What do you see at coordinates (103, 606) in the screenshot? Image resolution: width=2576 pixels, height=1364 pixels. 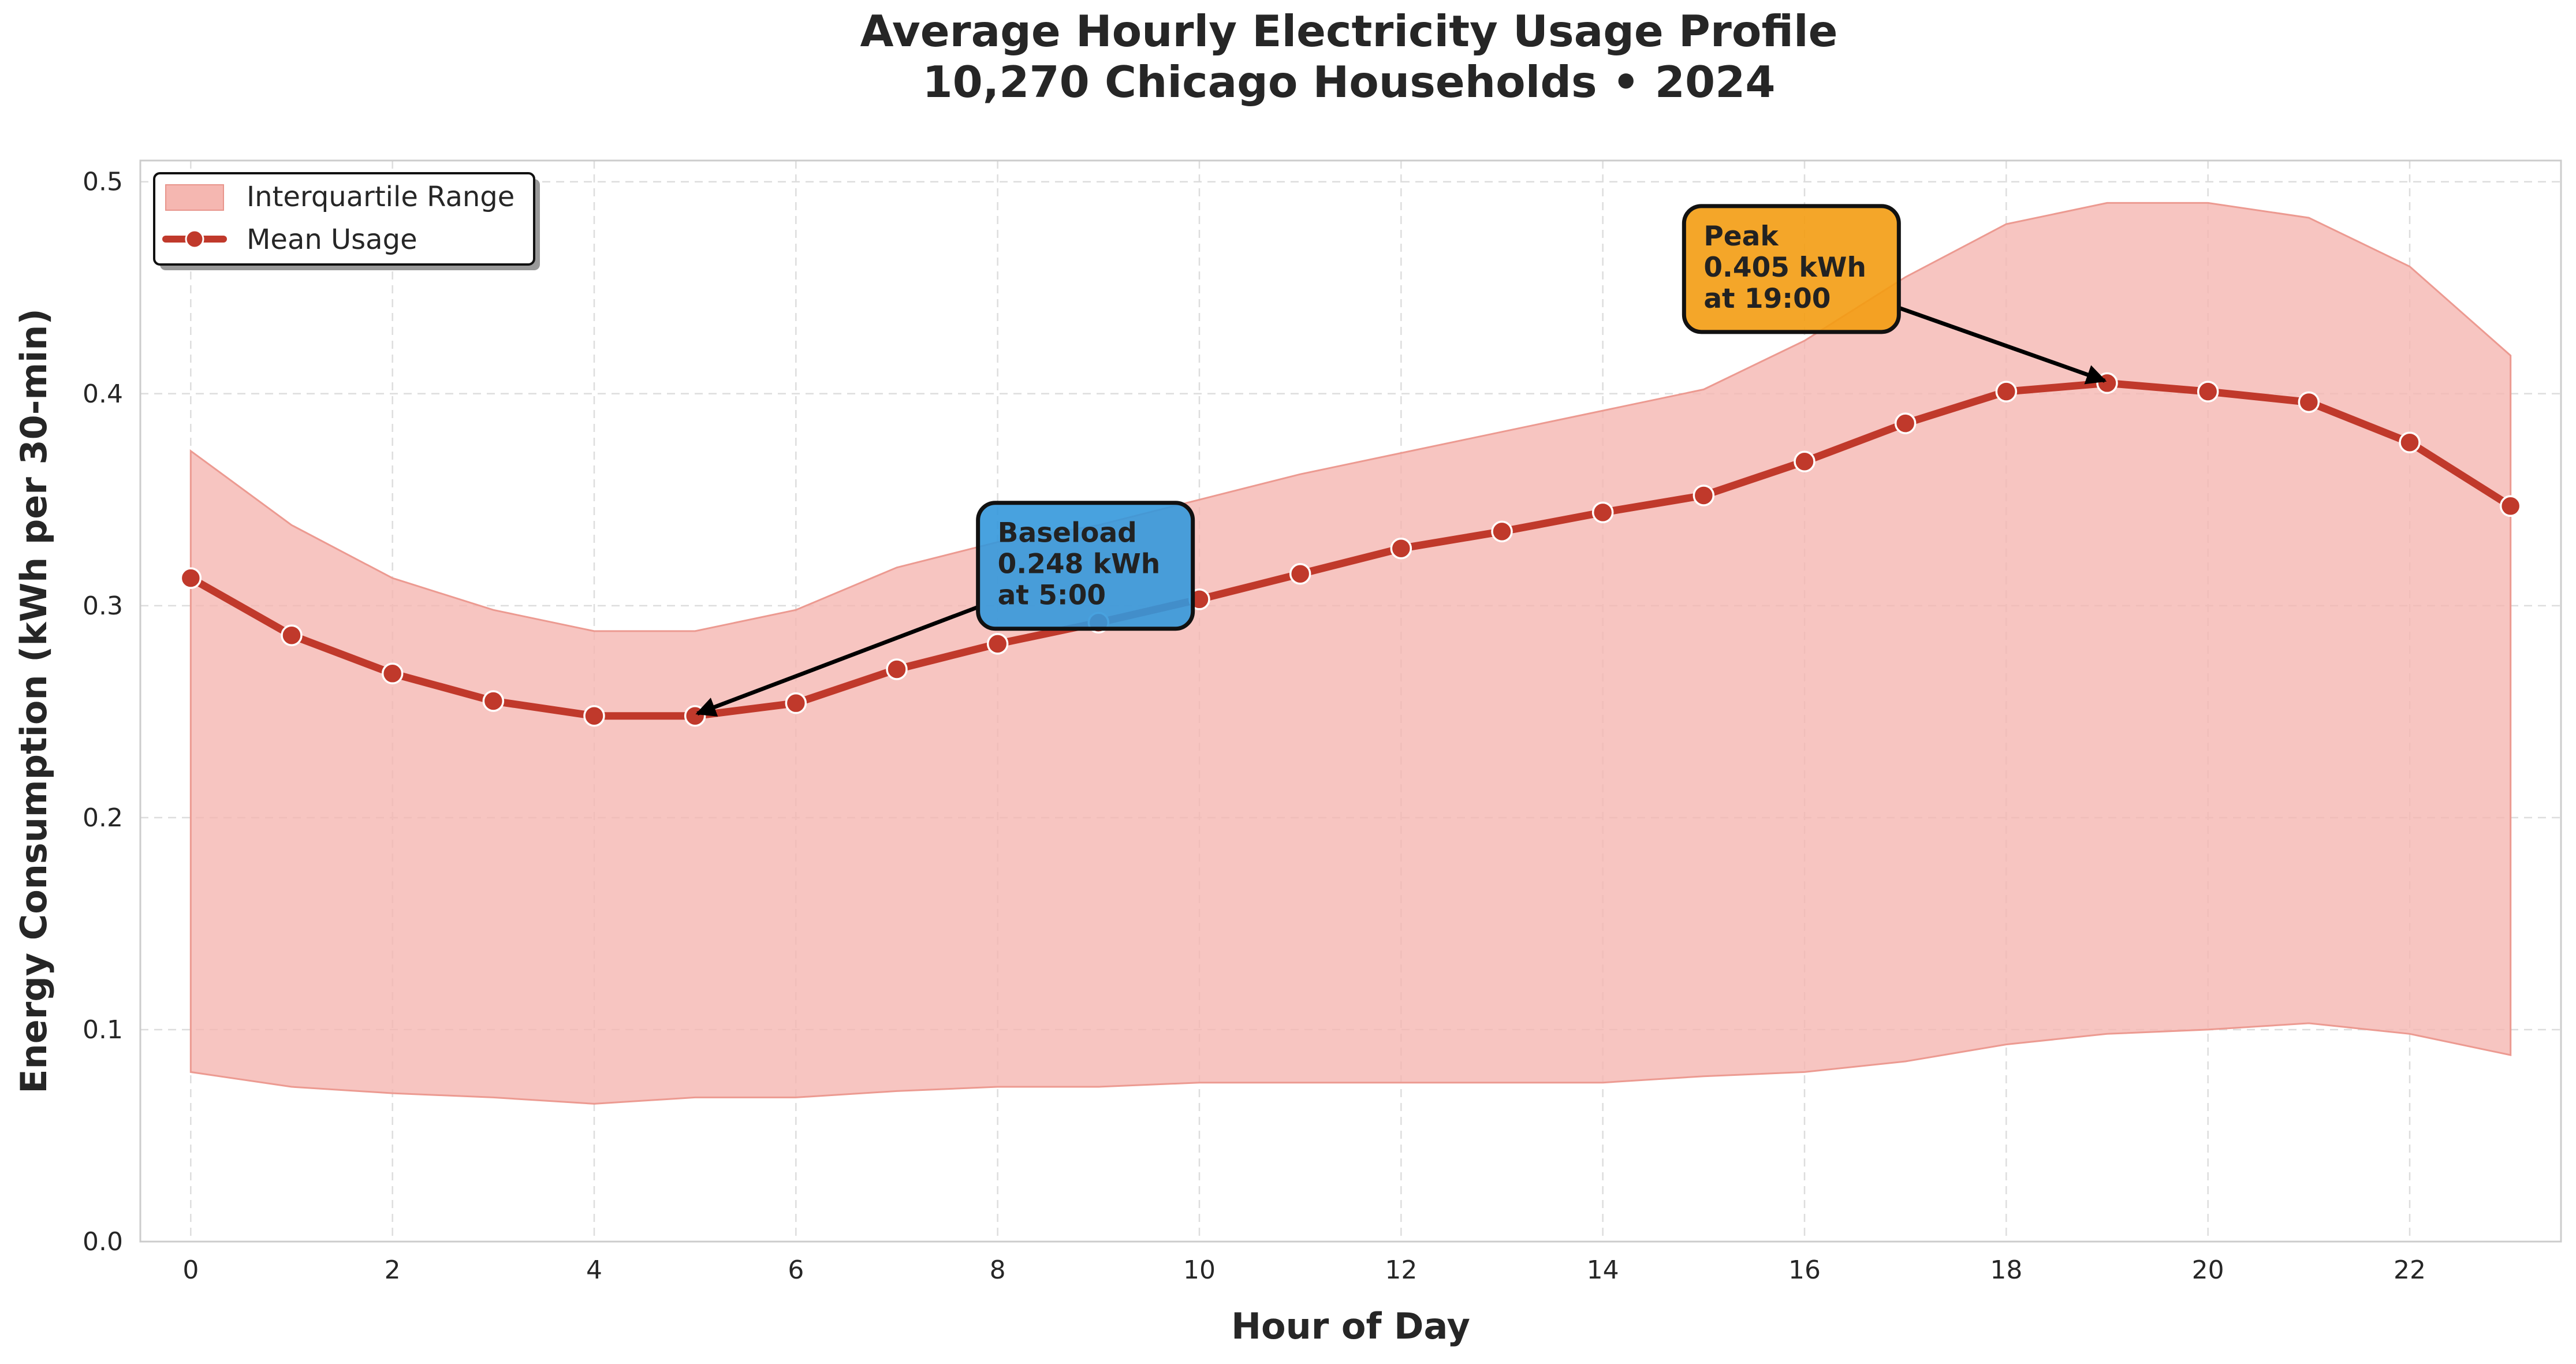 I see `y-tick-label: 0.3` at bounding box center [103, 606].